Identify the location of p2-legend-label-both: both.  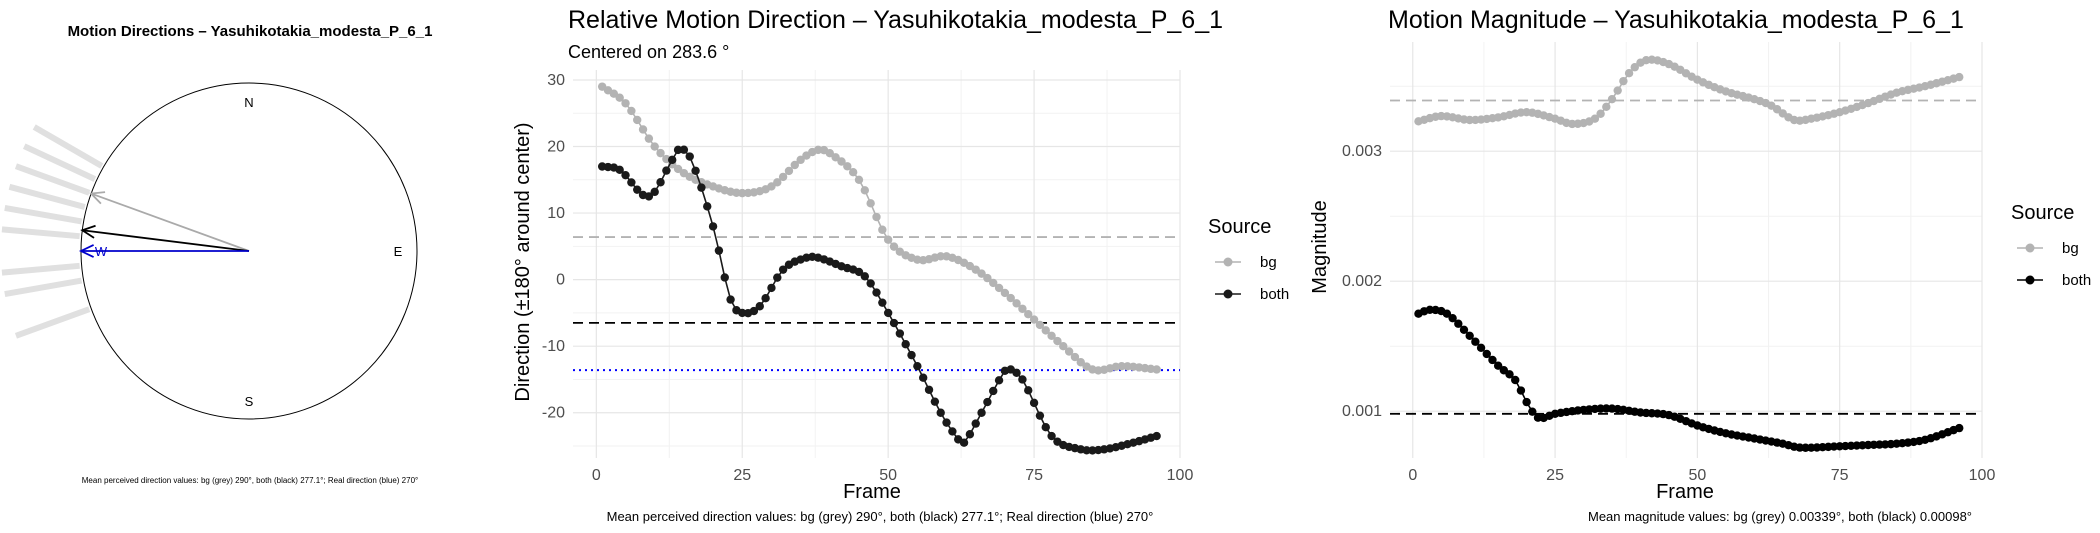
(1274, 294).